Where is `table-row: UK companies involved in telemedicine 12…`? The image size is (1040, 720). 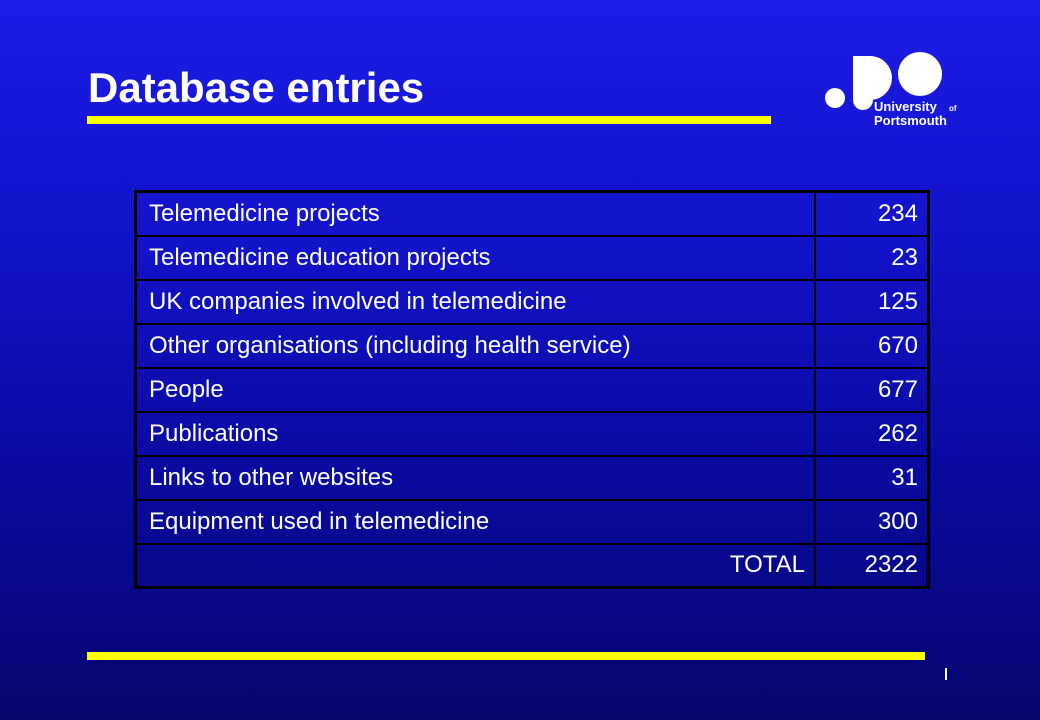
table-row: UK companies involved in telemedicine 12… is located at coordinates (532, 301).